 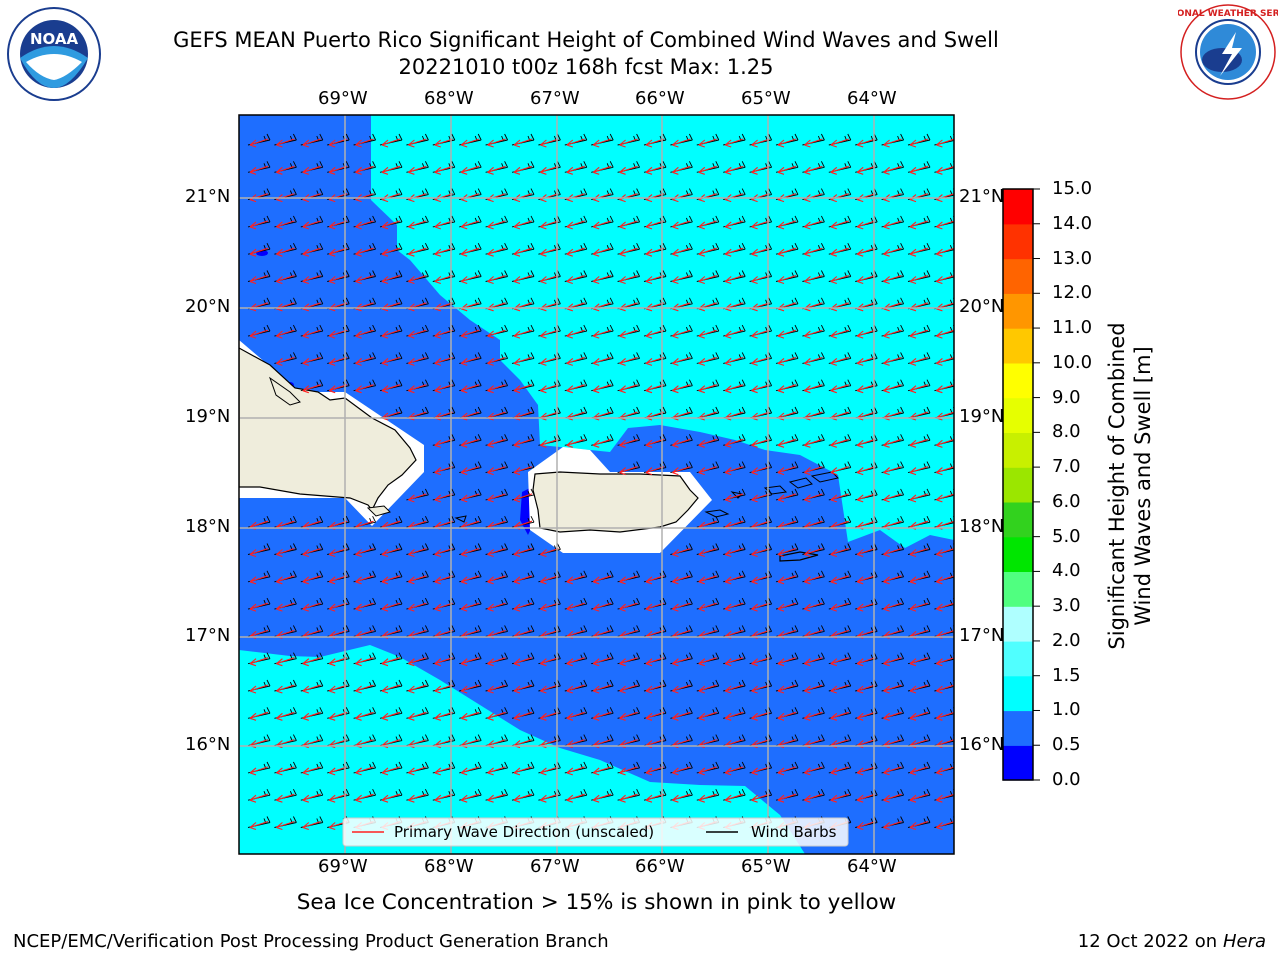 What do you see at coordinates (1066, 606) in the screenshot?
I see `colorbar-tick-label: 3.0` at bounding box center [1066, 606].